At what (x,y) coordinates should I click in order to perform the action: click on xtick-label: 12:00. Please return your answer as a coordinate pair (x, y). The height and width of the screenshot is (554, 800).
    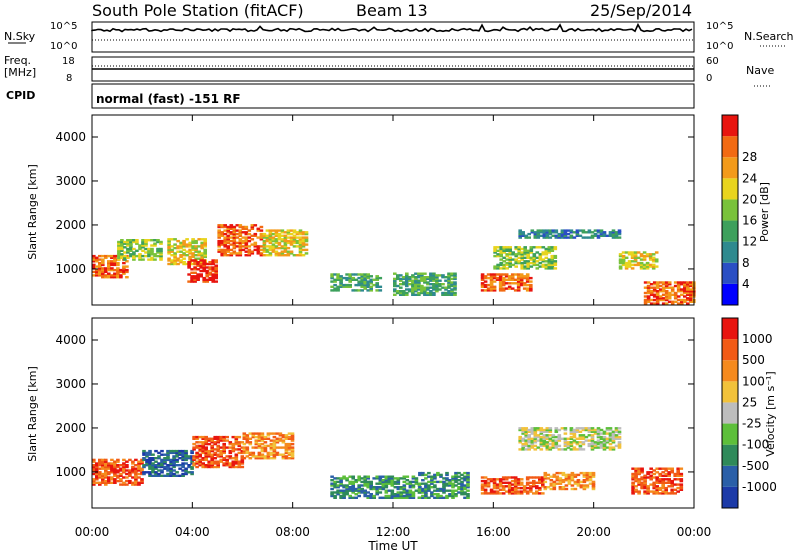
    Looking at the image, I should click on (393, 532).